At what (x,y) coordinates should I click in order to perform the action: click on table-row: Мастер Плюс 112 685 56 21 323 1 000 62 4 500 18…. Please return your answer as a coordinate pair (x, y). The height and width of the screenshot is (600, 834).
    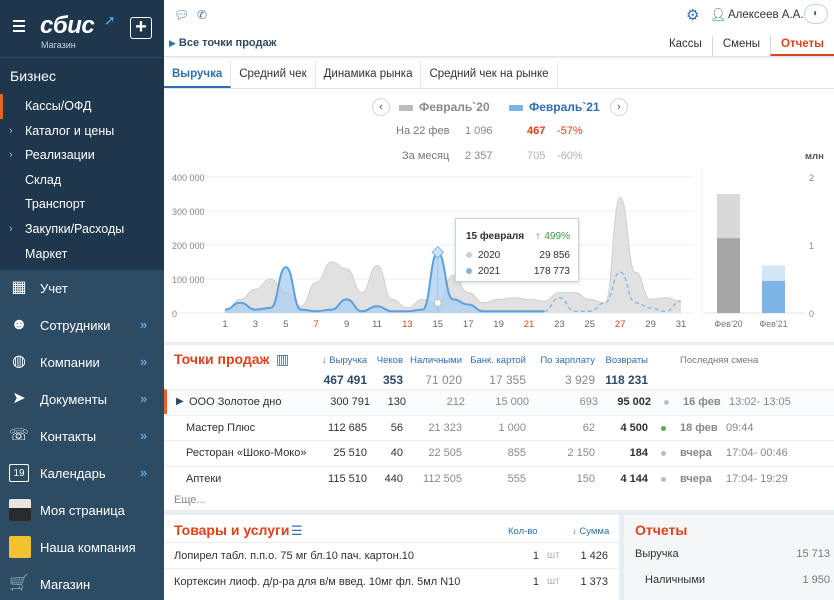
    Looking at the image, I should click on (499, 427).